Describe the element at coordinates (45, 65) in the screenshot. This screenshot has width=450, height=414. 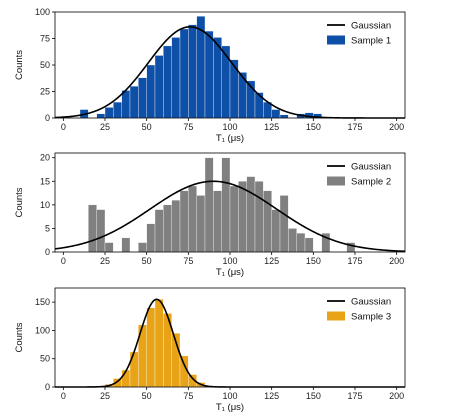
I see `y-axis: 0 25 50 75 100` at that location.